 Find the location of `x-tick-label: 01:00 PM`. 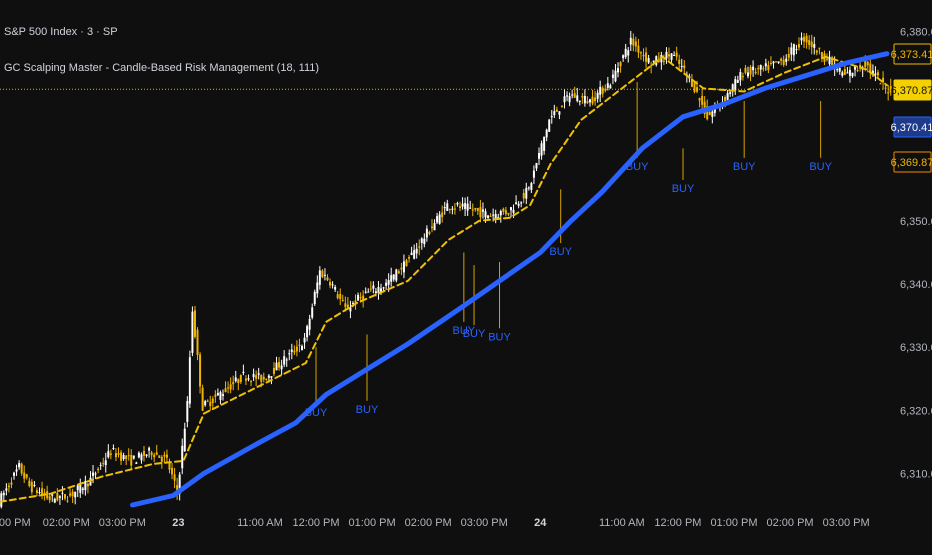

x-tick-label: 01:00 PM is located at coordinates (372, 523).